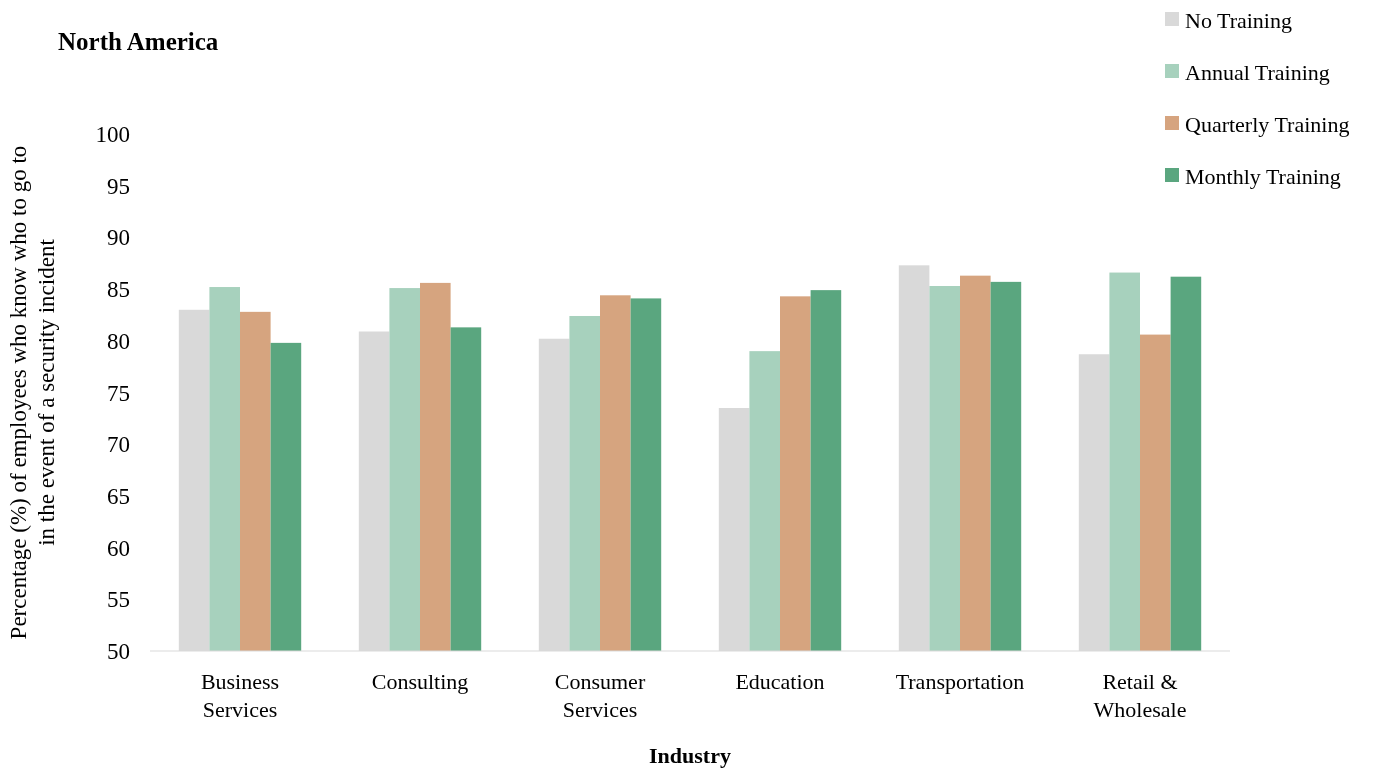 This screenshot has height=775, width=1375. Describe the element at coordinates (1140, 695) in the screenshot. I see `x-tick-label: Retail & Wholesale` at that location.